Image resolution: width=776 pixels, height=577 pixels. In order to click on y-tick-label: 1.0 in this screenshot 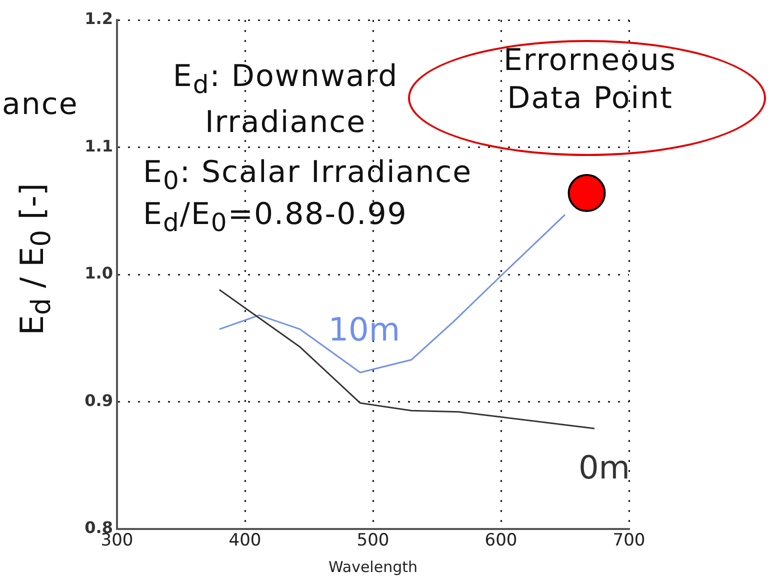, I will do `click(98, 273)`.